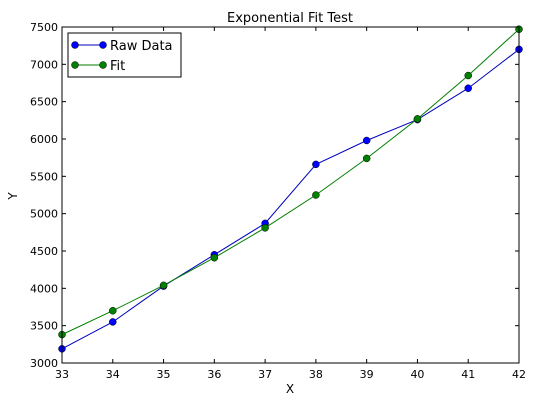  Describe the element at coordinates (164, 374) in the screenshot. I see `x-tick-label: 35` at that location.